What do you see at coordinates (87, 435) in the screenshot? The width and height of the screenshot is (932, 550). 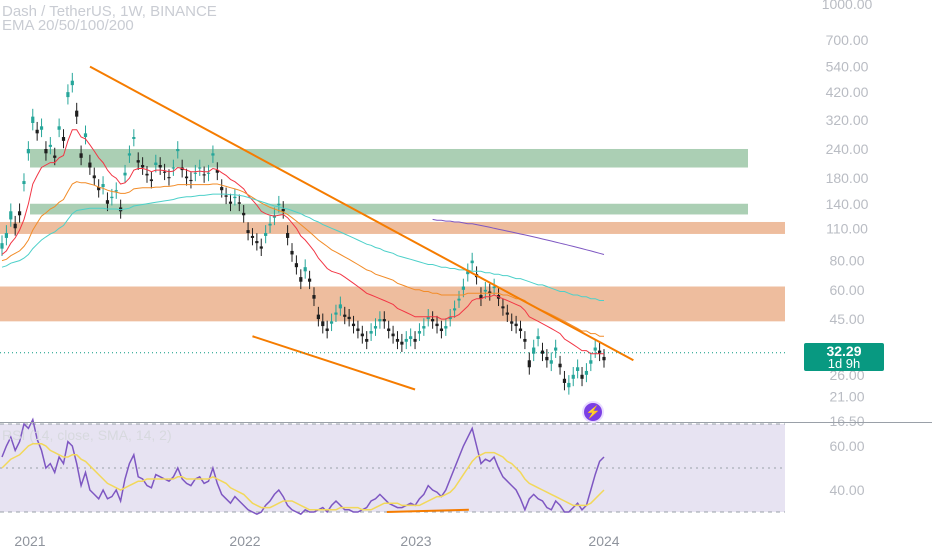 I see `rsi-indicator-label: RSI (14, close, SMA, 14, 2)` at bounding box center [87, 435].